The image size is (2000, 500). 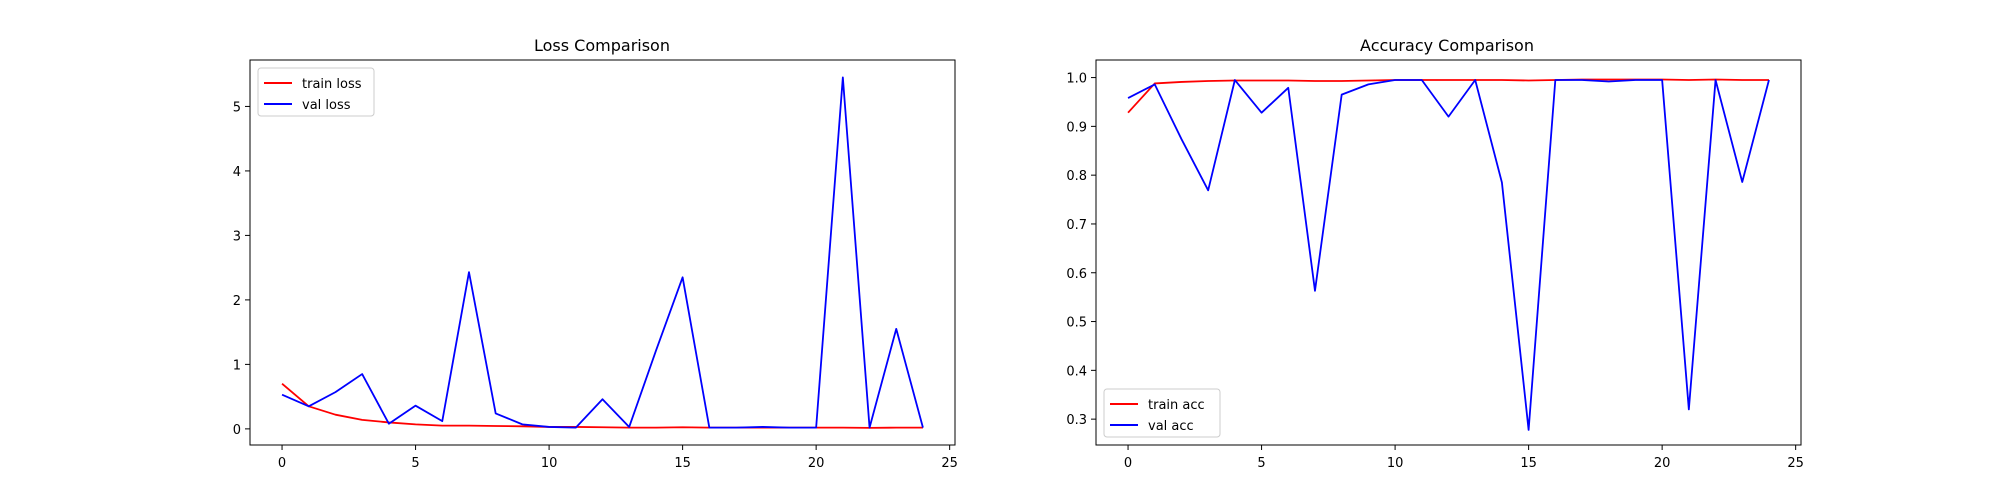 I want to click on accuracy-legend: train acc val acc, so click(x=1162, y=413).